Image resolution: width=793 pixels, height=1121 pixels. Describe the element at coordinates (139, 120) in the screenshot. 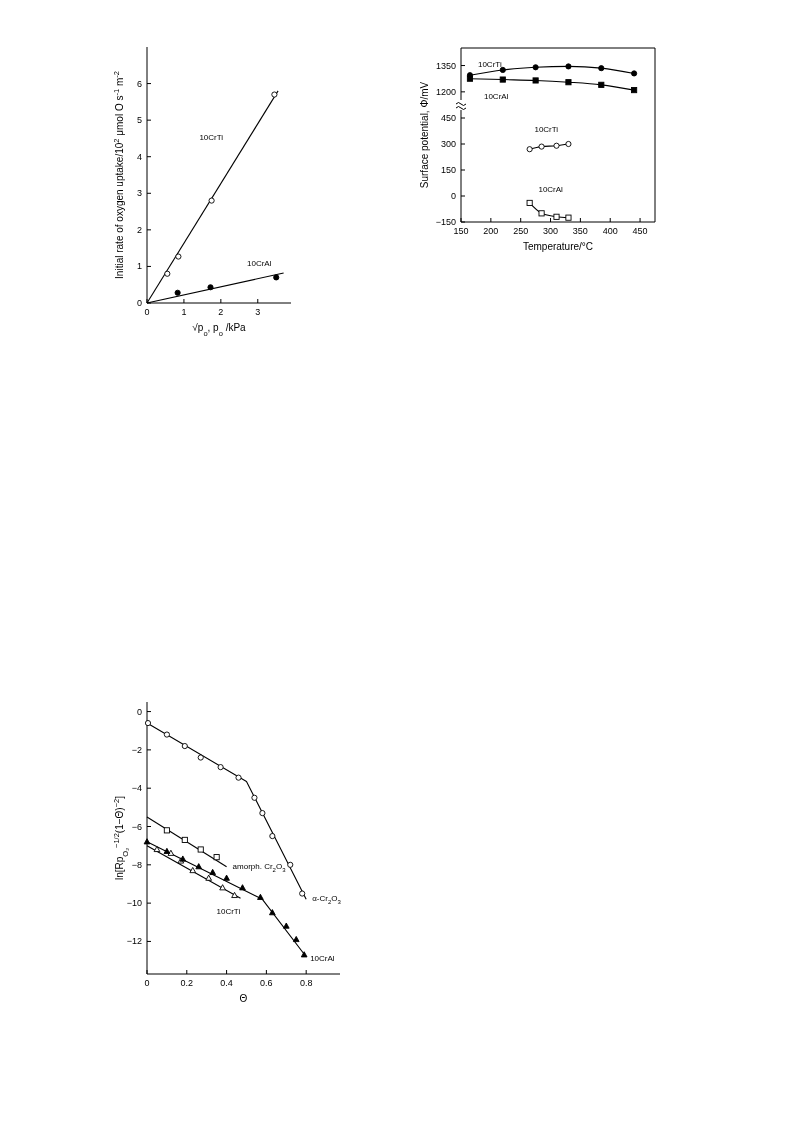

I see `y-tick-label: 5` at that location.